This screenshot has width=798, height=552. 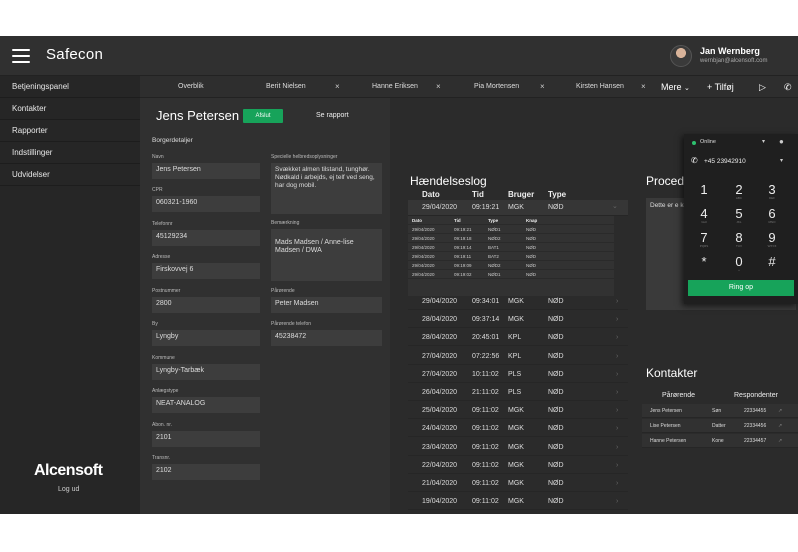 I want to click on sidebar-item-indstillinger: Indstillinger, so click(x=70, y=153).